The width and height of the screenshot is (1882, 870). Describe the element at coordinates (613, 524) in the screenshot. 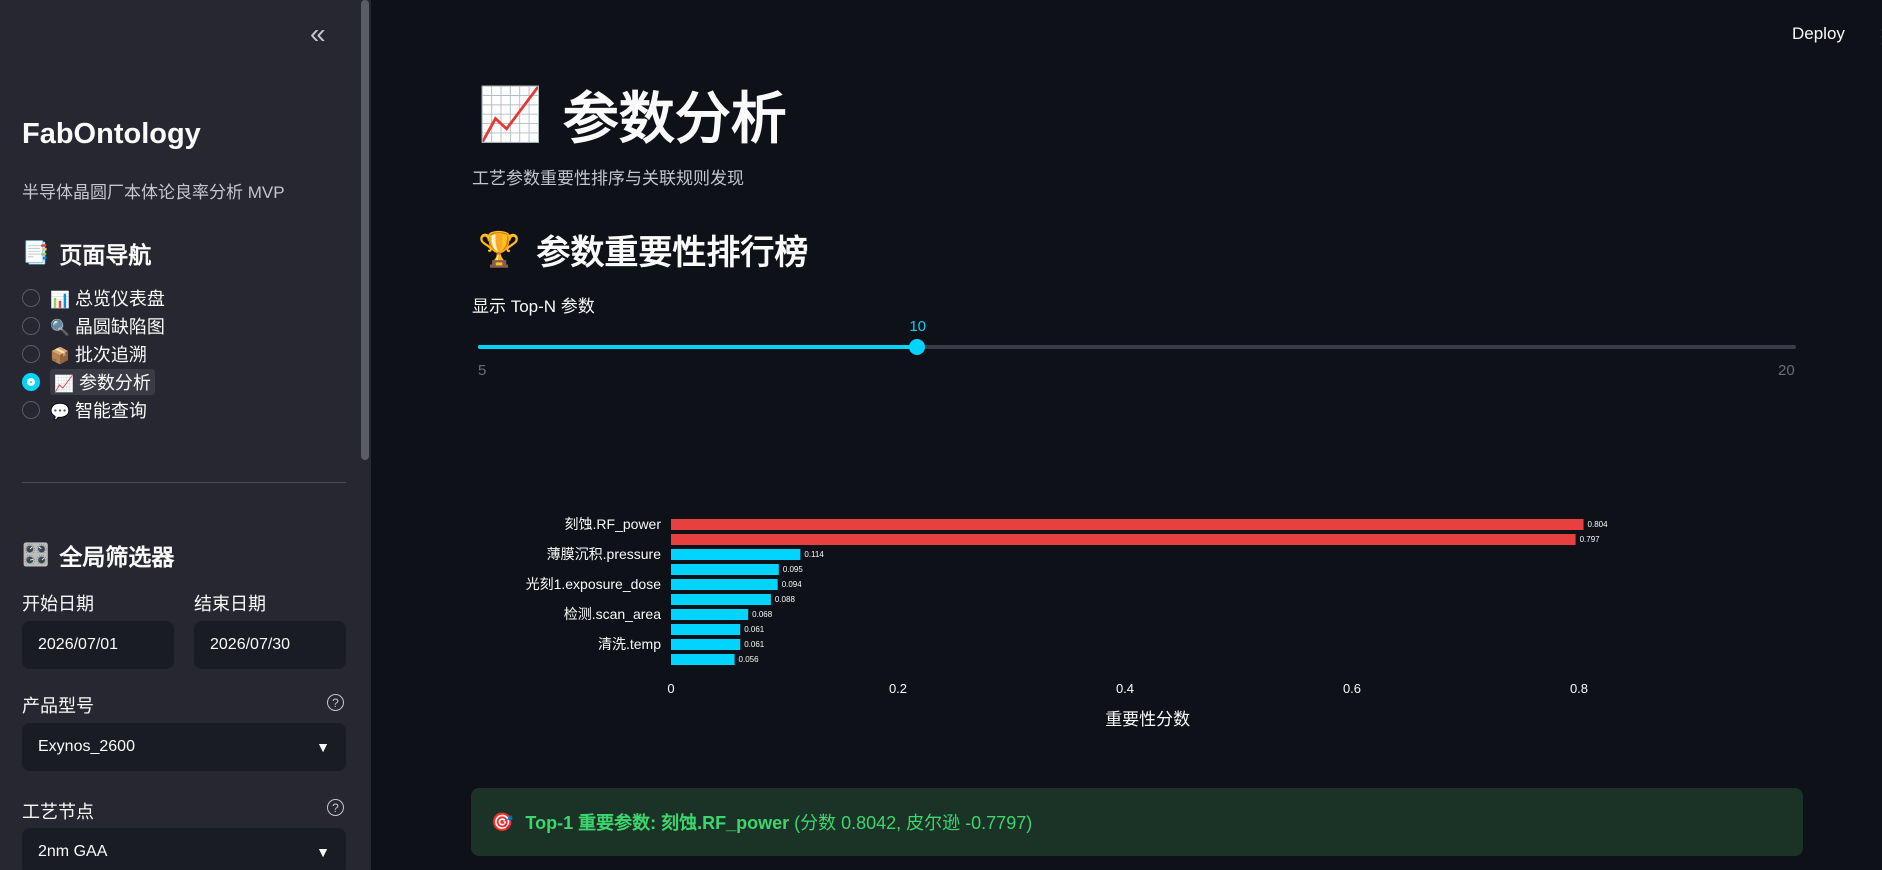

I see `category-tick-label: 刻蚀.RF_power` at that location.